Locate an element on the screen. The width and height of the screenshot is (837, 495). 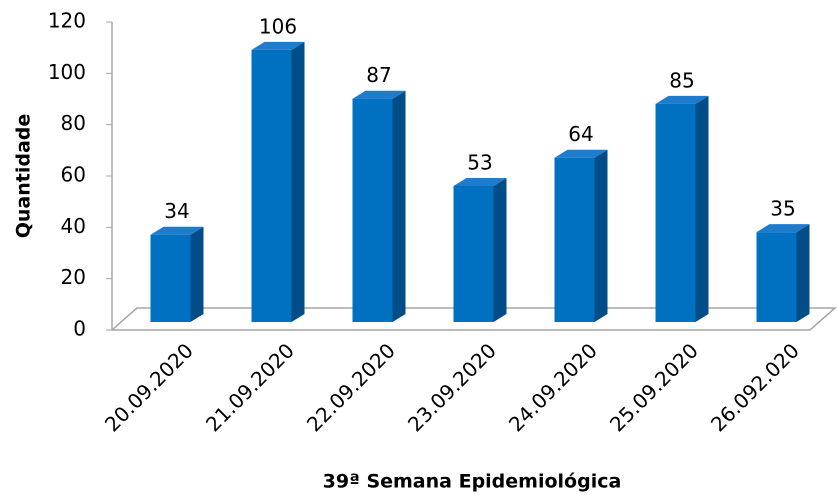
data-label: 34 is located at coordinates (176, 211).